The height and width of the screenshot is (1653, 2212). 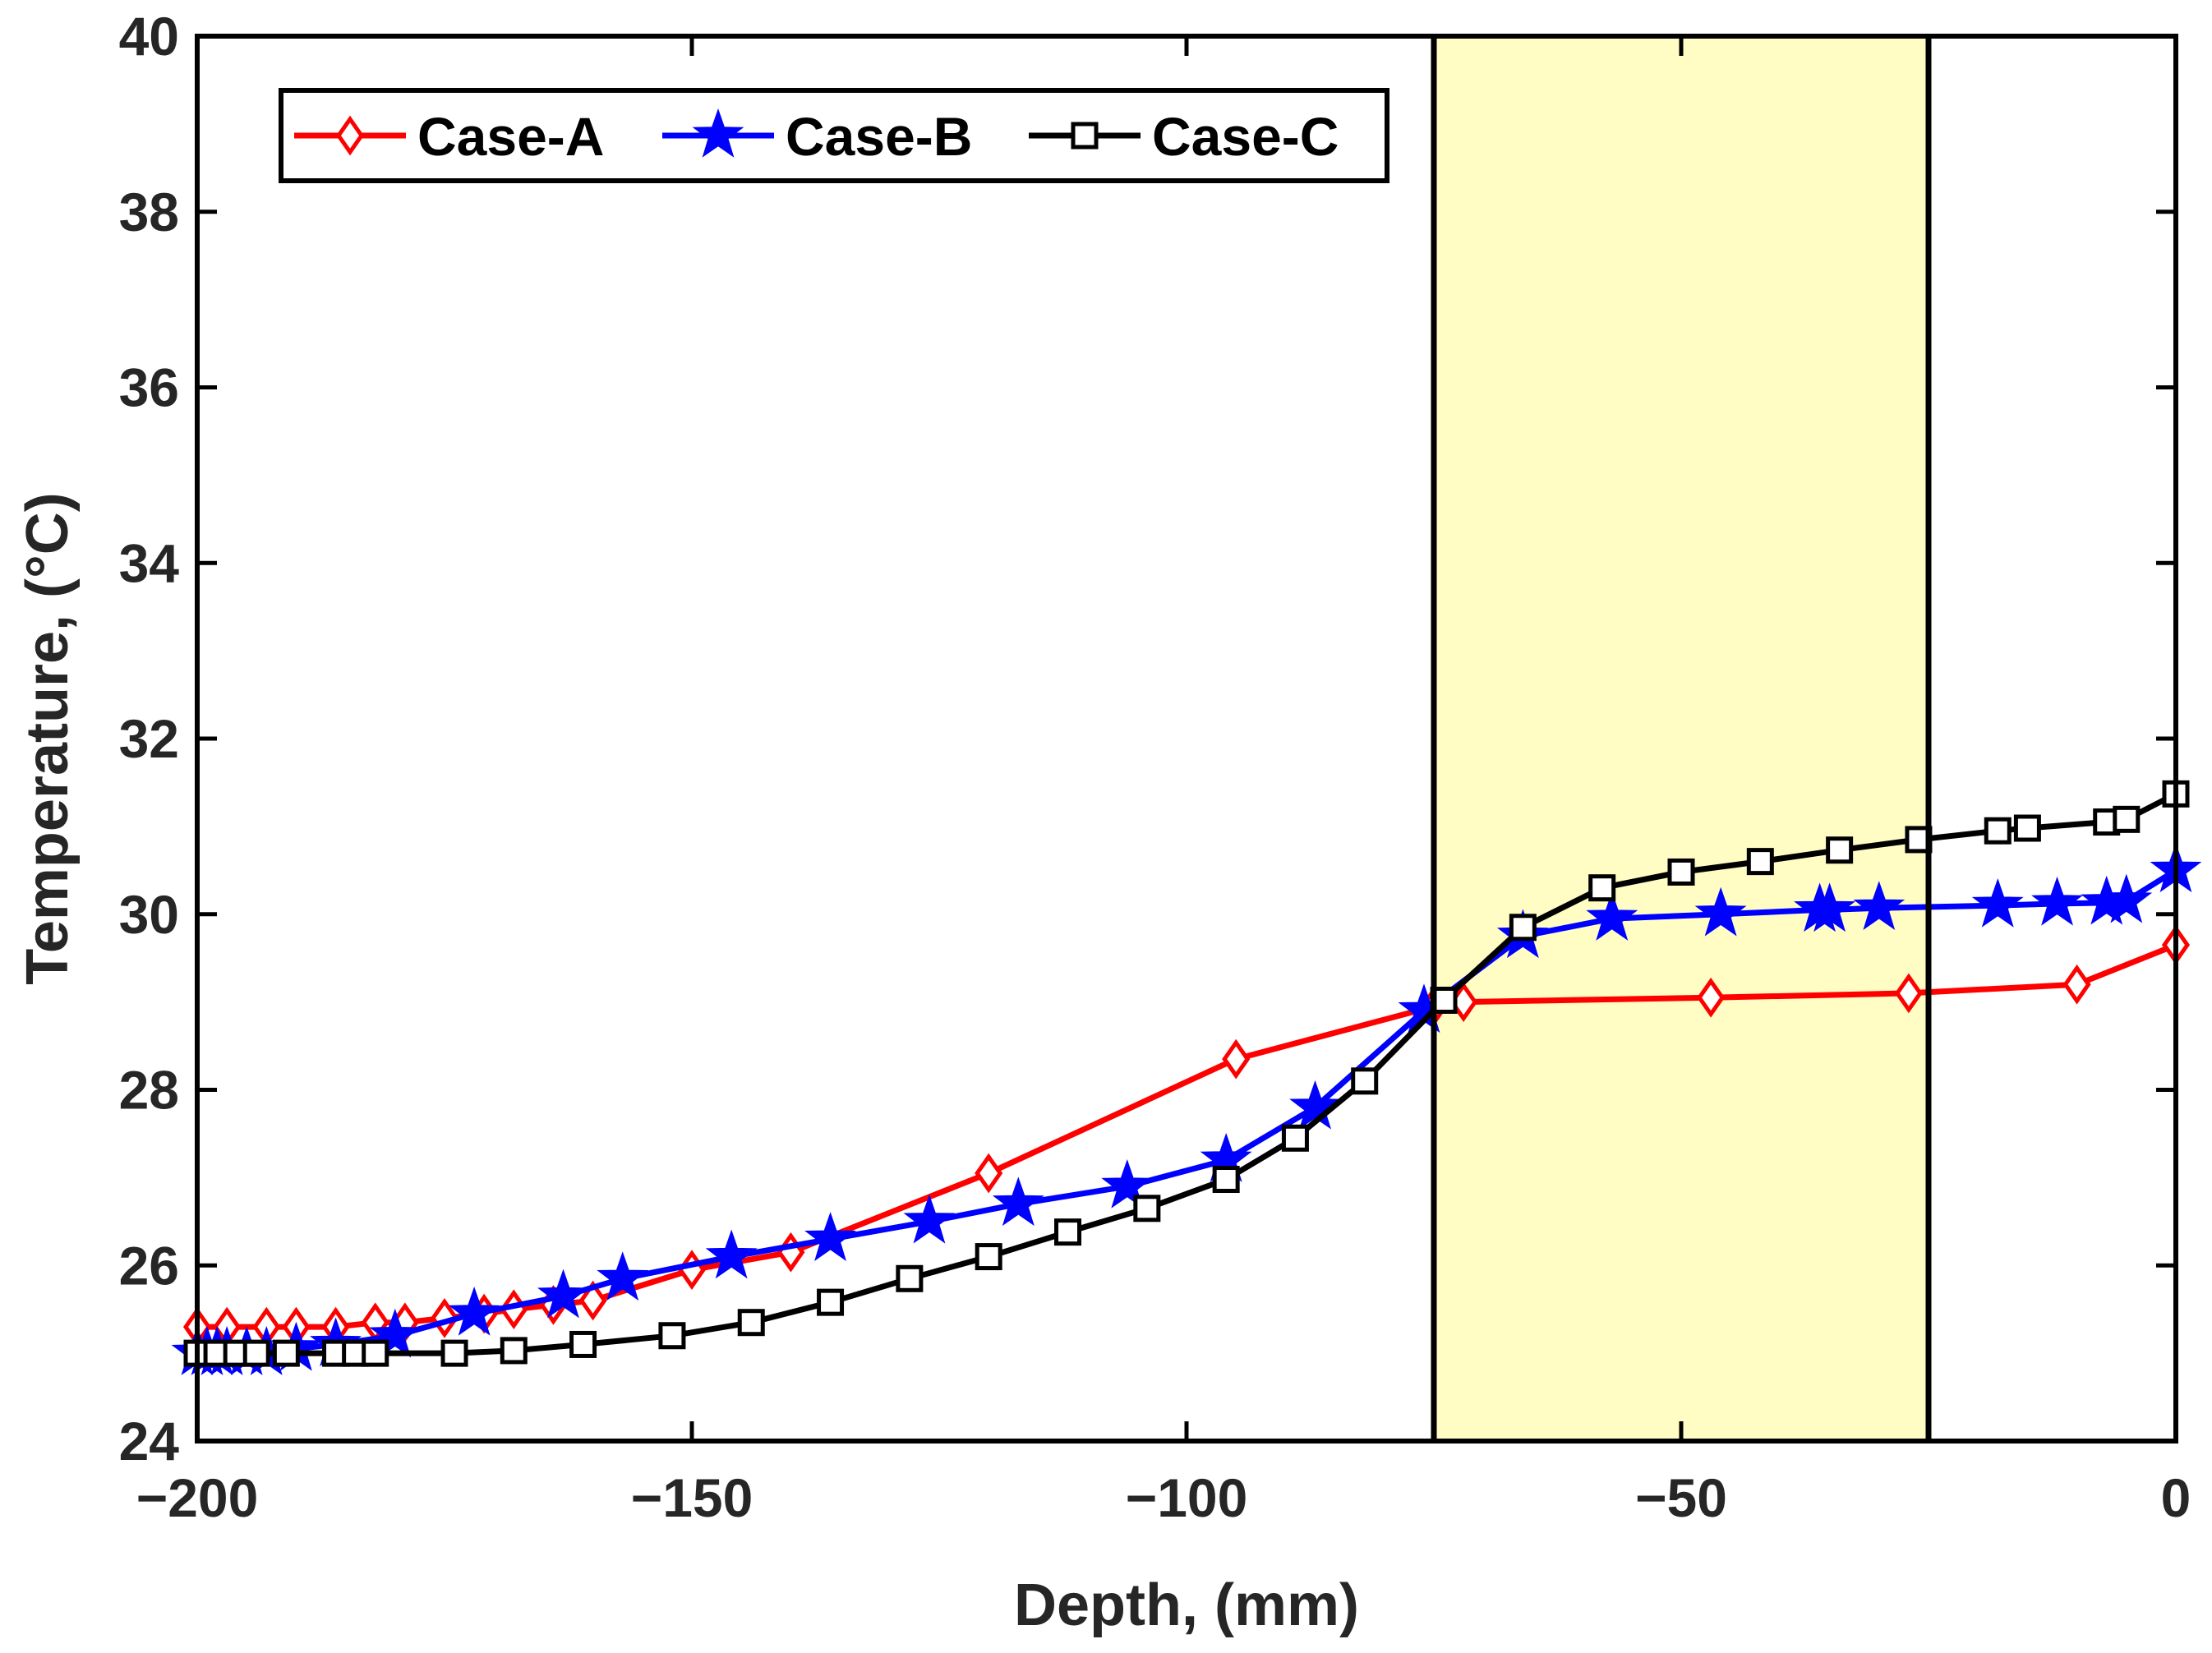 I want to click on x-tick-label: −50, so click(x=1681, y=1497).